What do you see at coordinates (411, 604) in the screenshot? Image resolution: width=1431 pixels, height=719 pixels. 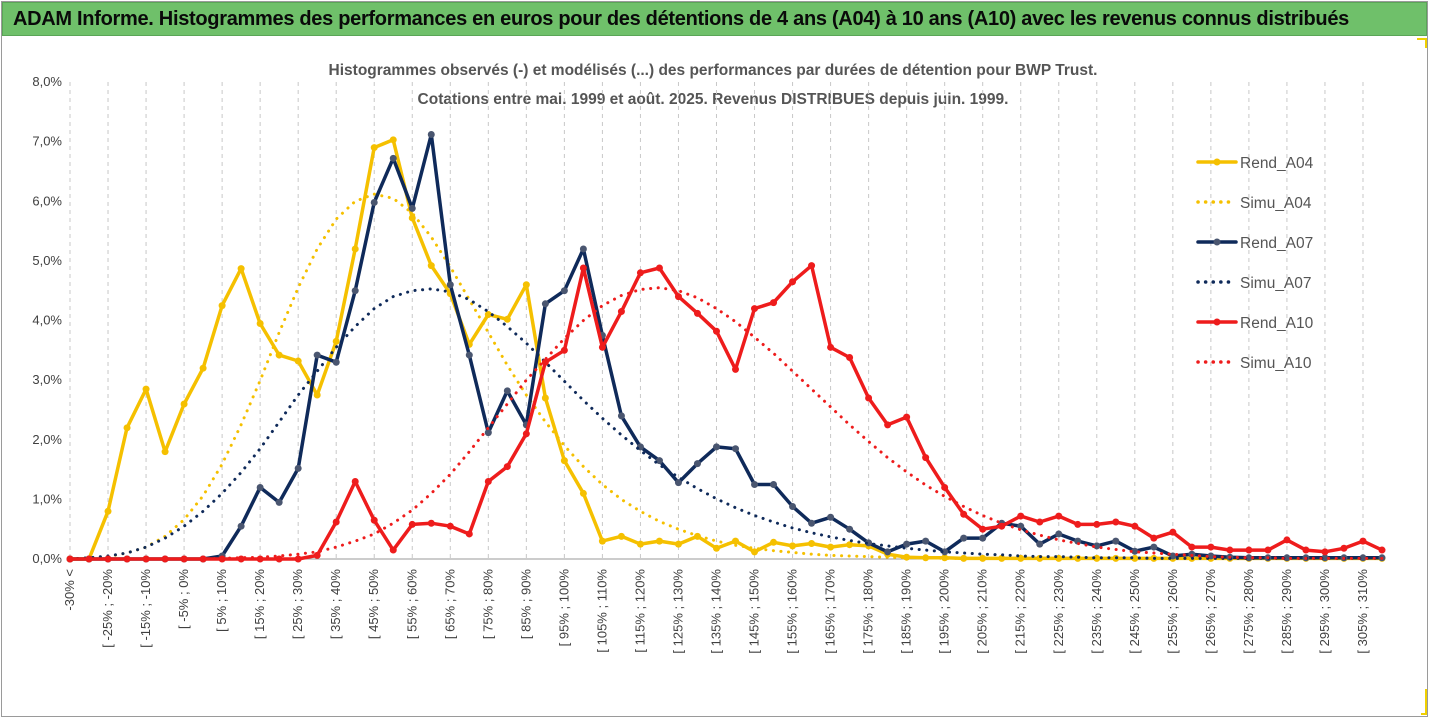 I see `x-tick-label: [ 55% ; 60%` at bounding box center [411, 604].